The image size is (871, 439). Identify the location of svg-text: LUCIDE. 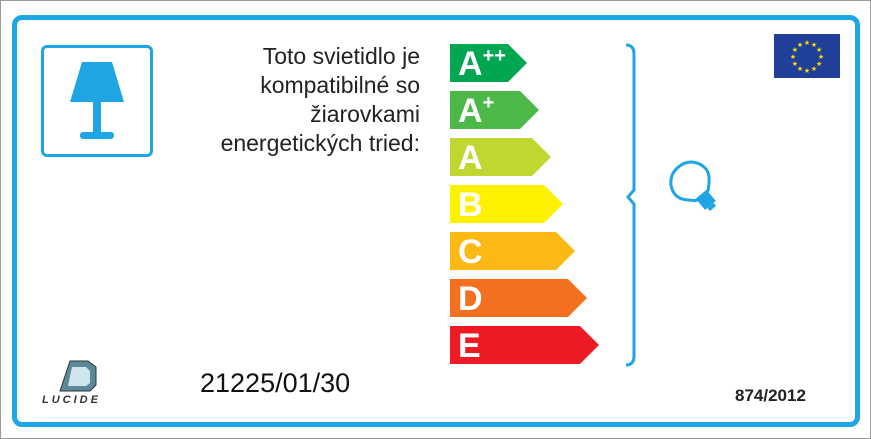
(71, 399).